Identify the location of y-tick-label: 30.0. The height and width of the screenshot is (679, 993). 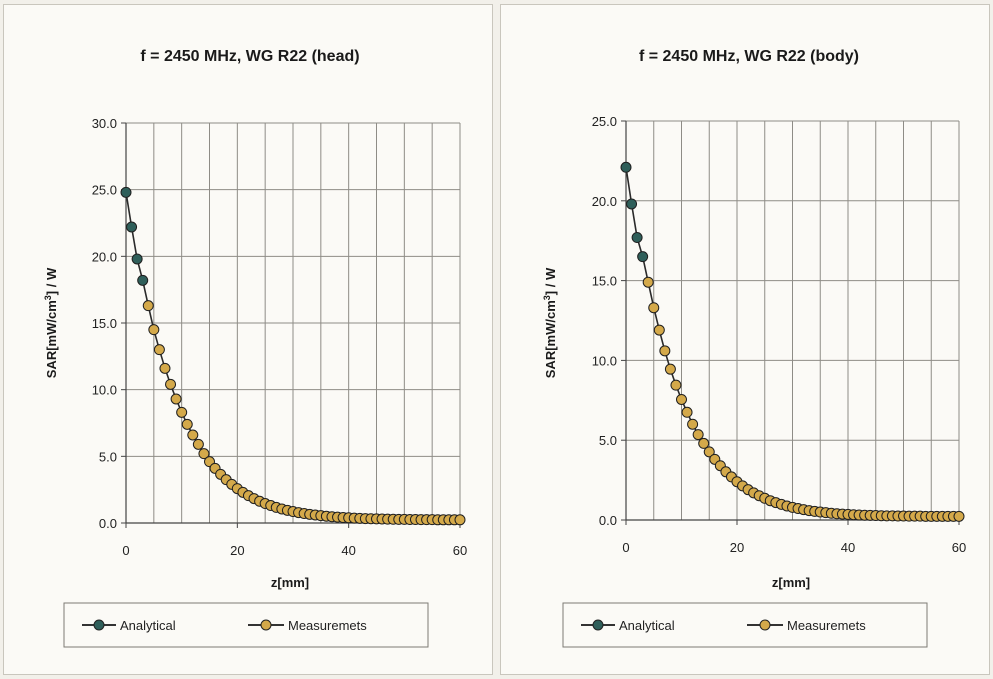
(104, 123).